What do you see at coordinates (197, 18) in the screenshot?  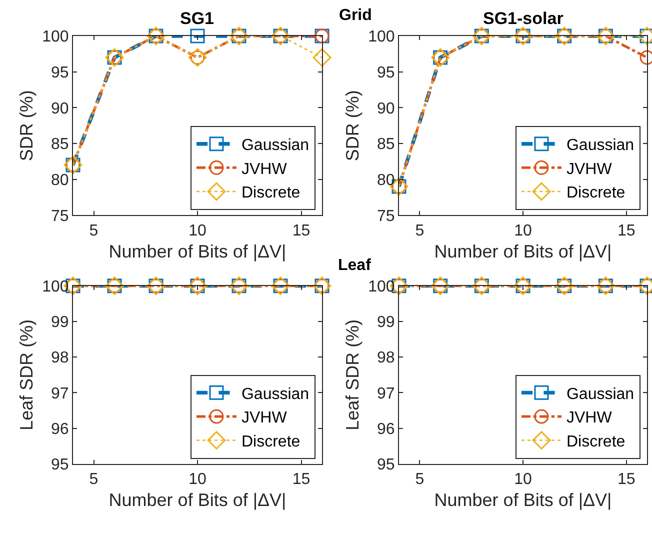 I see `chart-title: SG1` at bounding box center [197, 18].